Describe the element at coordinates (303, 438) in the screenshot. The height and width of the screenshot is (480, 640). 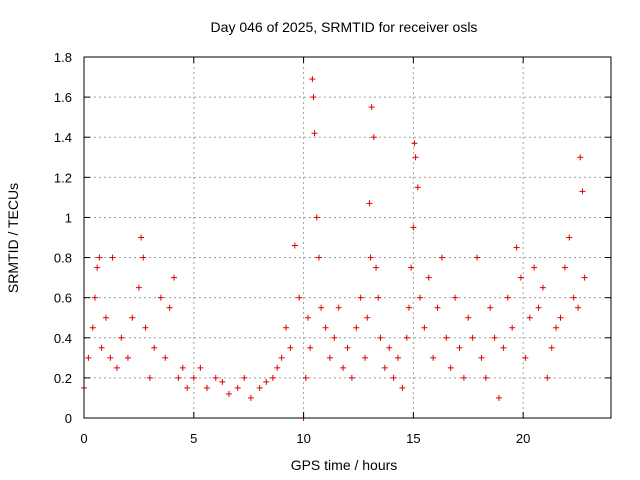
I see `x-tick-label: 10` at that location.